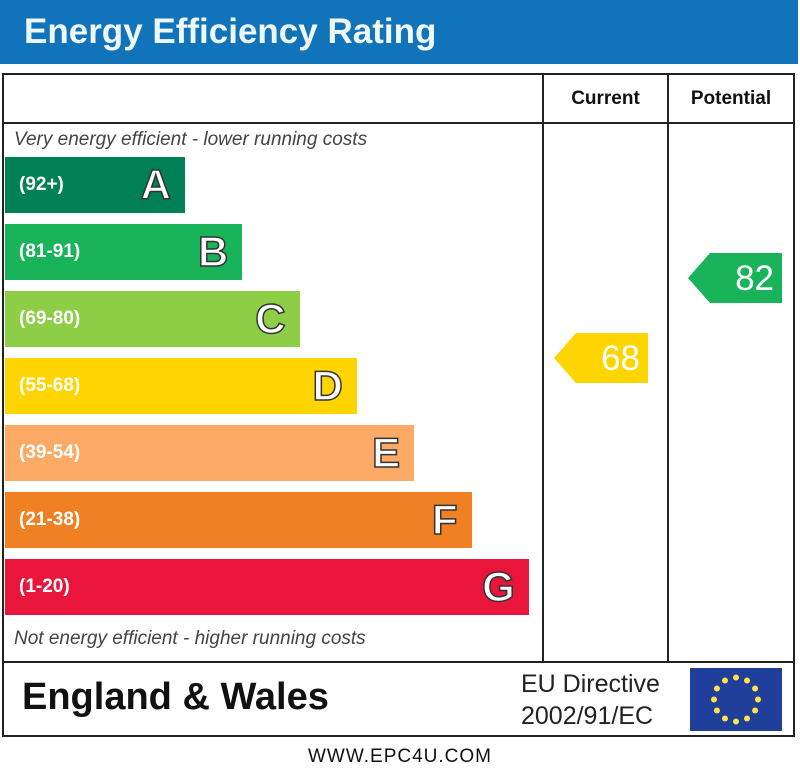 The height and width of the screenshot is (776, 800). Describe the element at coordinates (124, 252) in the screenshot. I see `band-b: (81-91) B` at that location.